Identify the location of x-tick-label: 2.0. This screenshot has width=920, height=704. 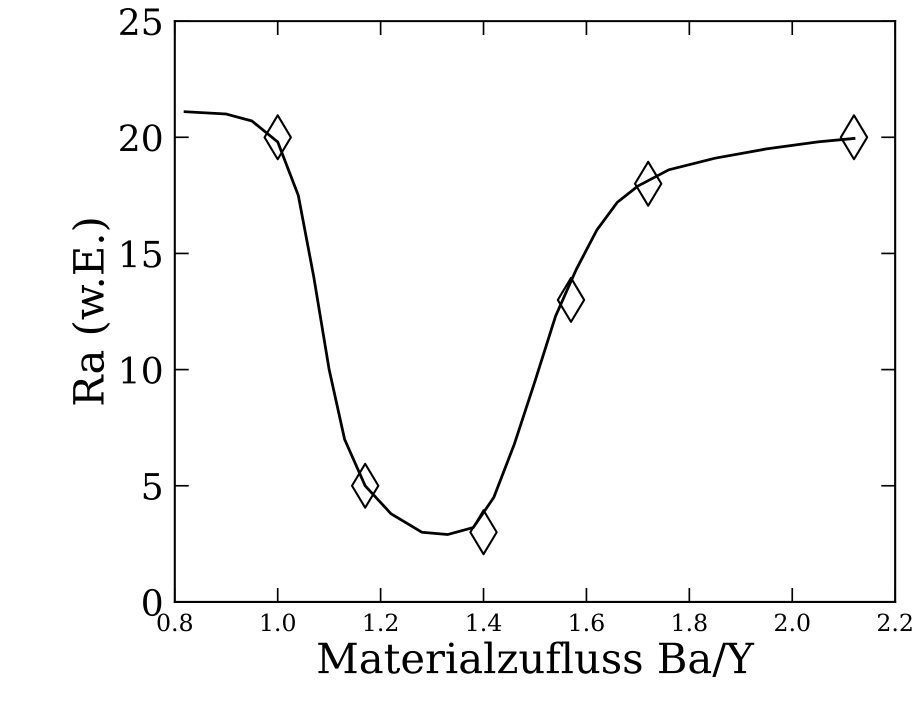
(792, 622).